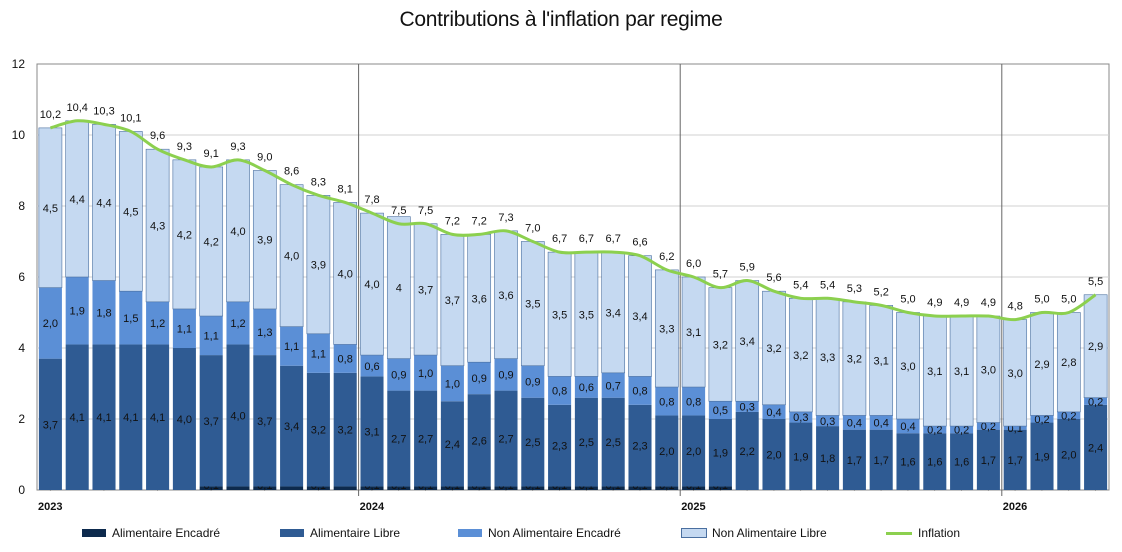 The width and height of the screenshot is (1122, 552). I want to click on bar-data-label: 1,1, so click(318, 354).